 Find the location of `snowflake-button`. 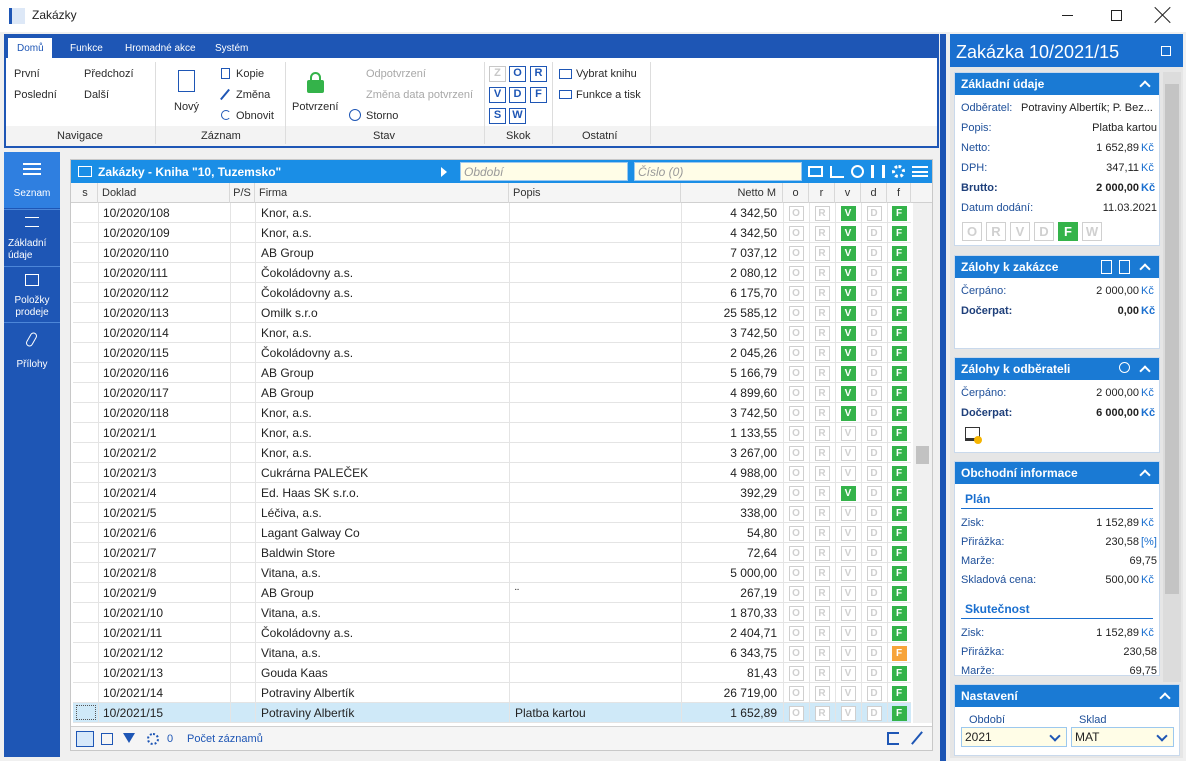

snowflake-button is located at coordinates (153, 739).